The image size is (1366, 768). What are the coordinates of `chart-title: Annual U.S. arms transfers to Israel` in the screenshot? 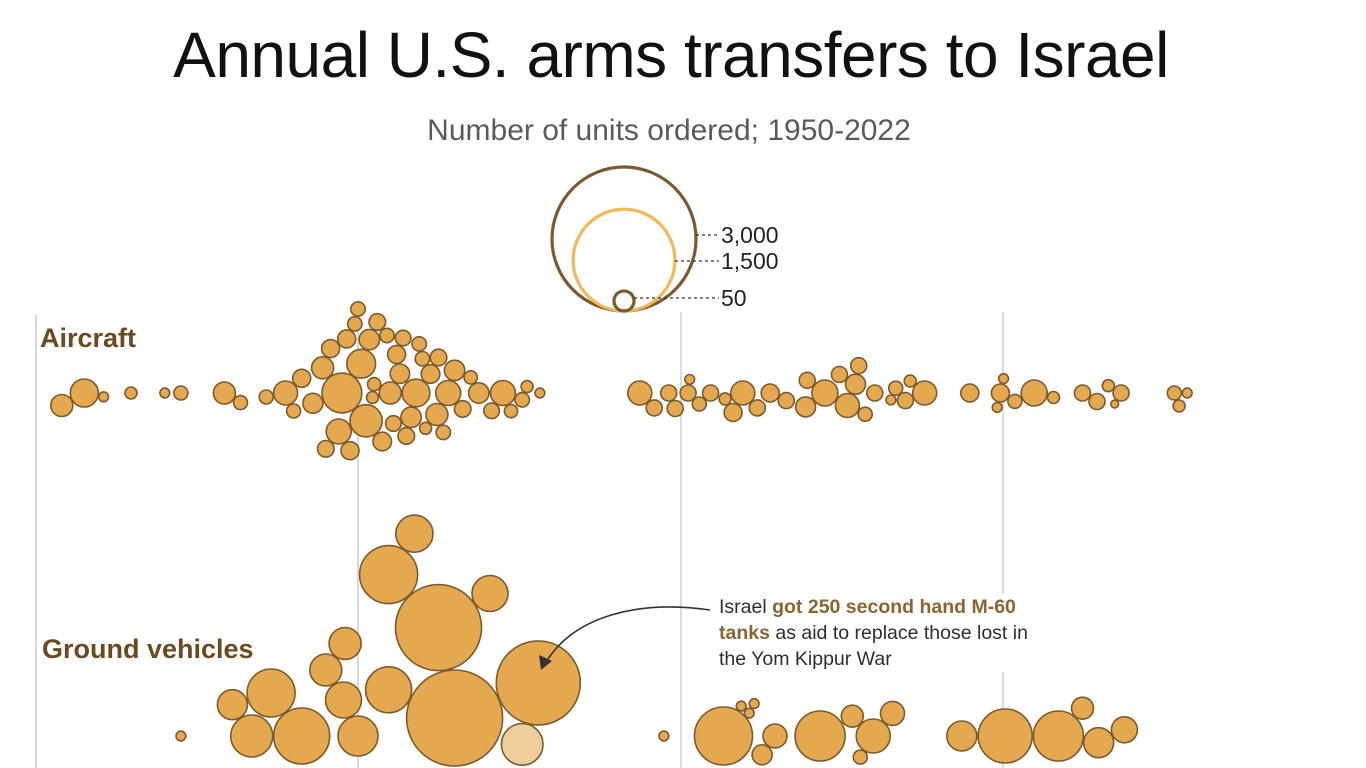 It's located at (671, 55).